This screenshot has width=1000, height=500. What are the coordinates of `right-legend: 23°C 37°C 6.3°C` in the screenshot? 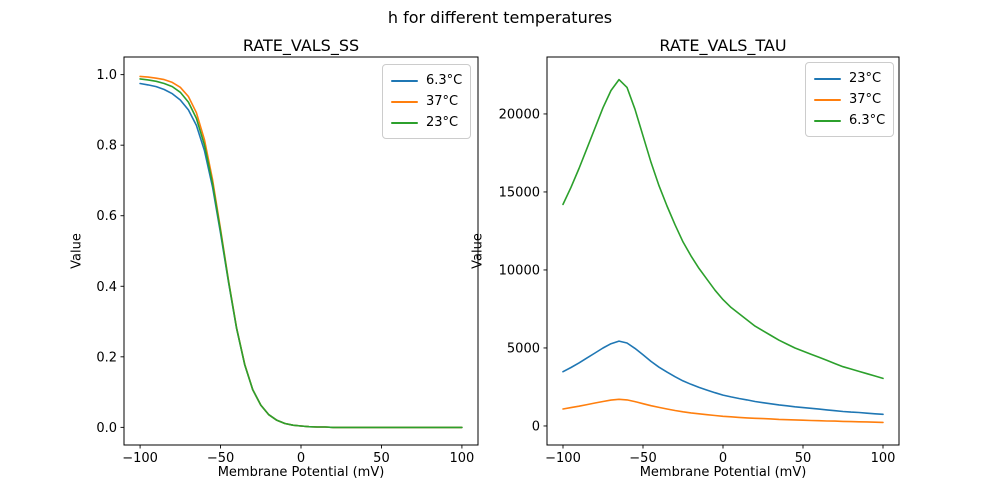 It's located at (850, 99).